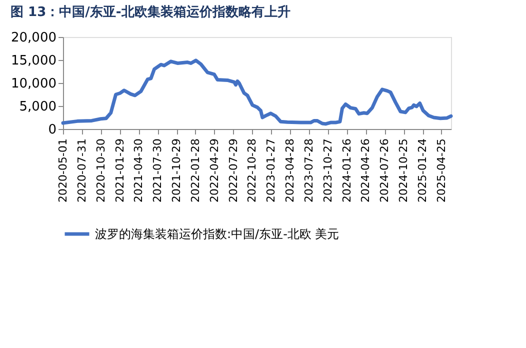  I want to click on y-tick-label: 5,000, so click(37, 107).